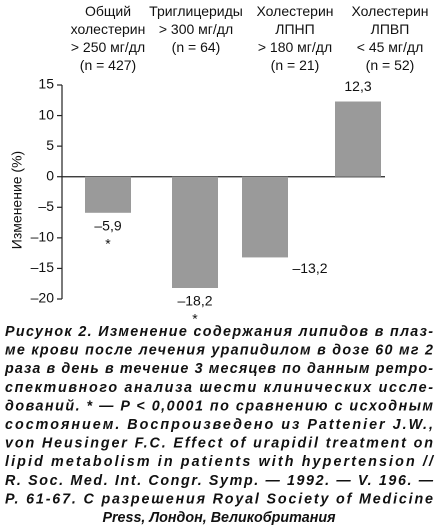 The image size is (438, 527). What do you see at coordinates (50, 145) in the screenshot?
I see `y-tick-label: 5` at bounding box center [50, 145].